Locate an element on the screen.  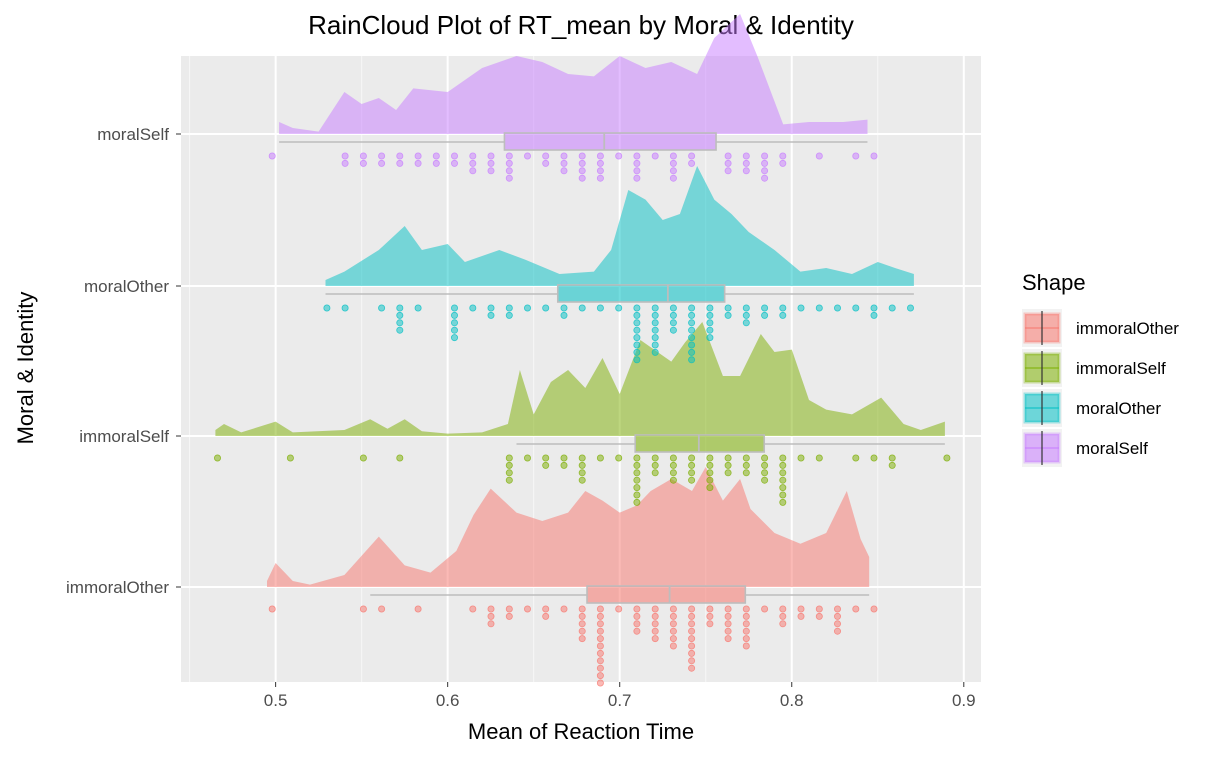
x-axis-title: Mean of Reaction Time is located at coordinates (581, 731).